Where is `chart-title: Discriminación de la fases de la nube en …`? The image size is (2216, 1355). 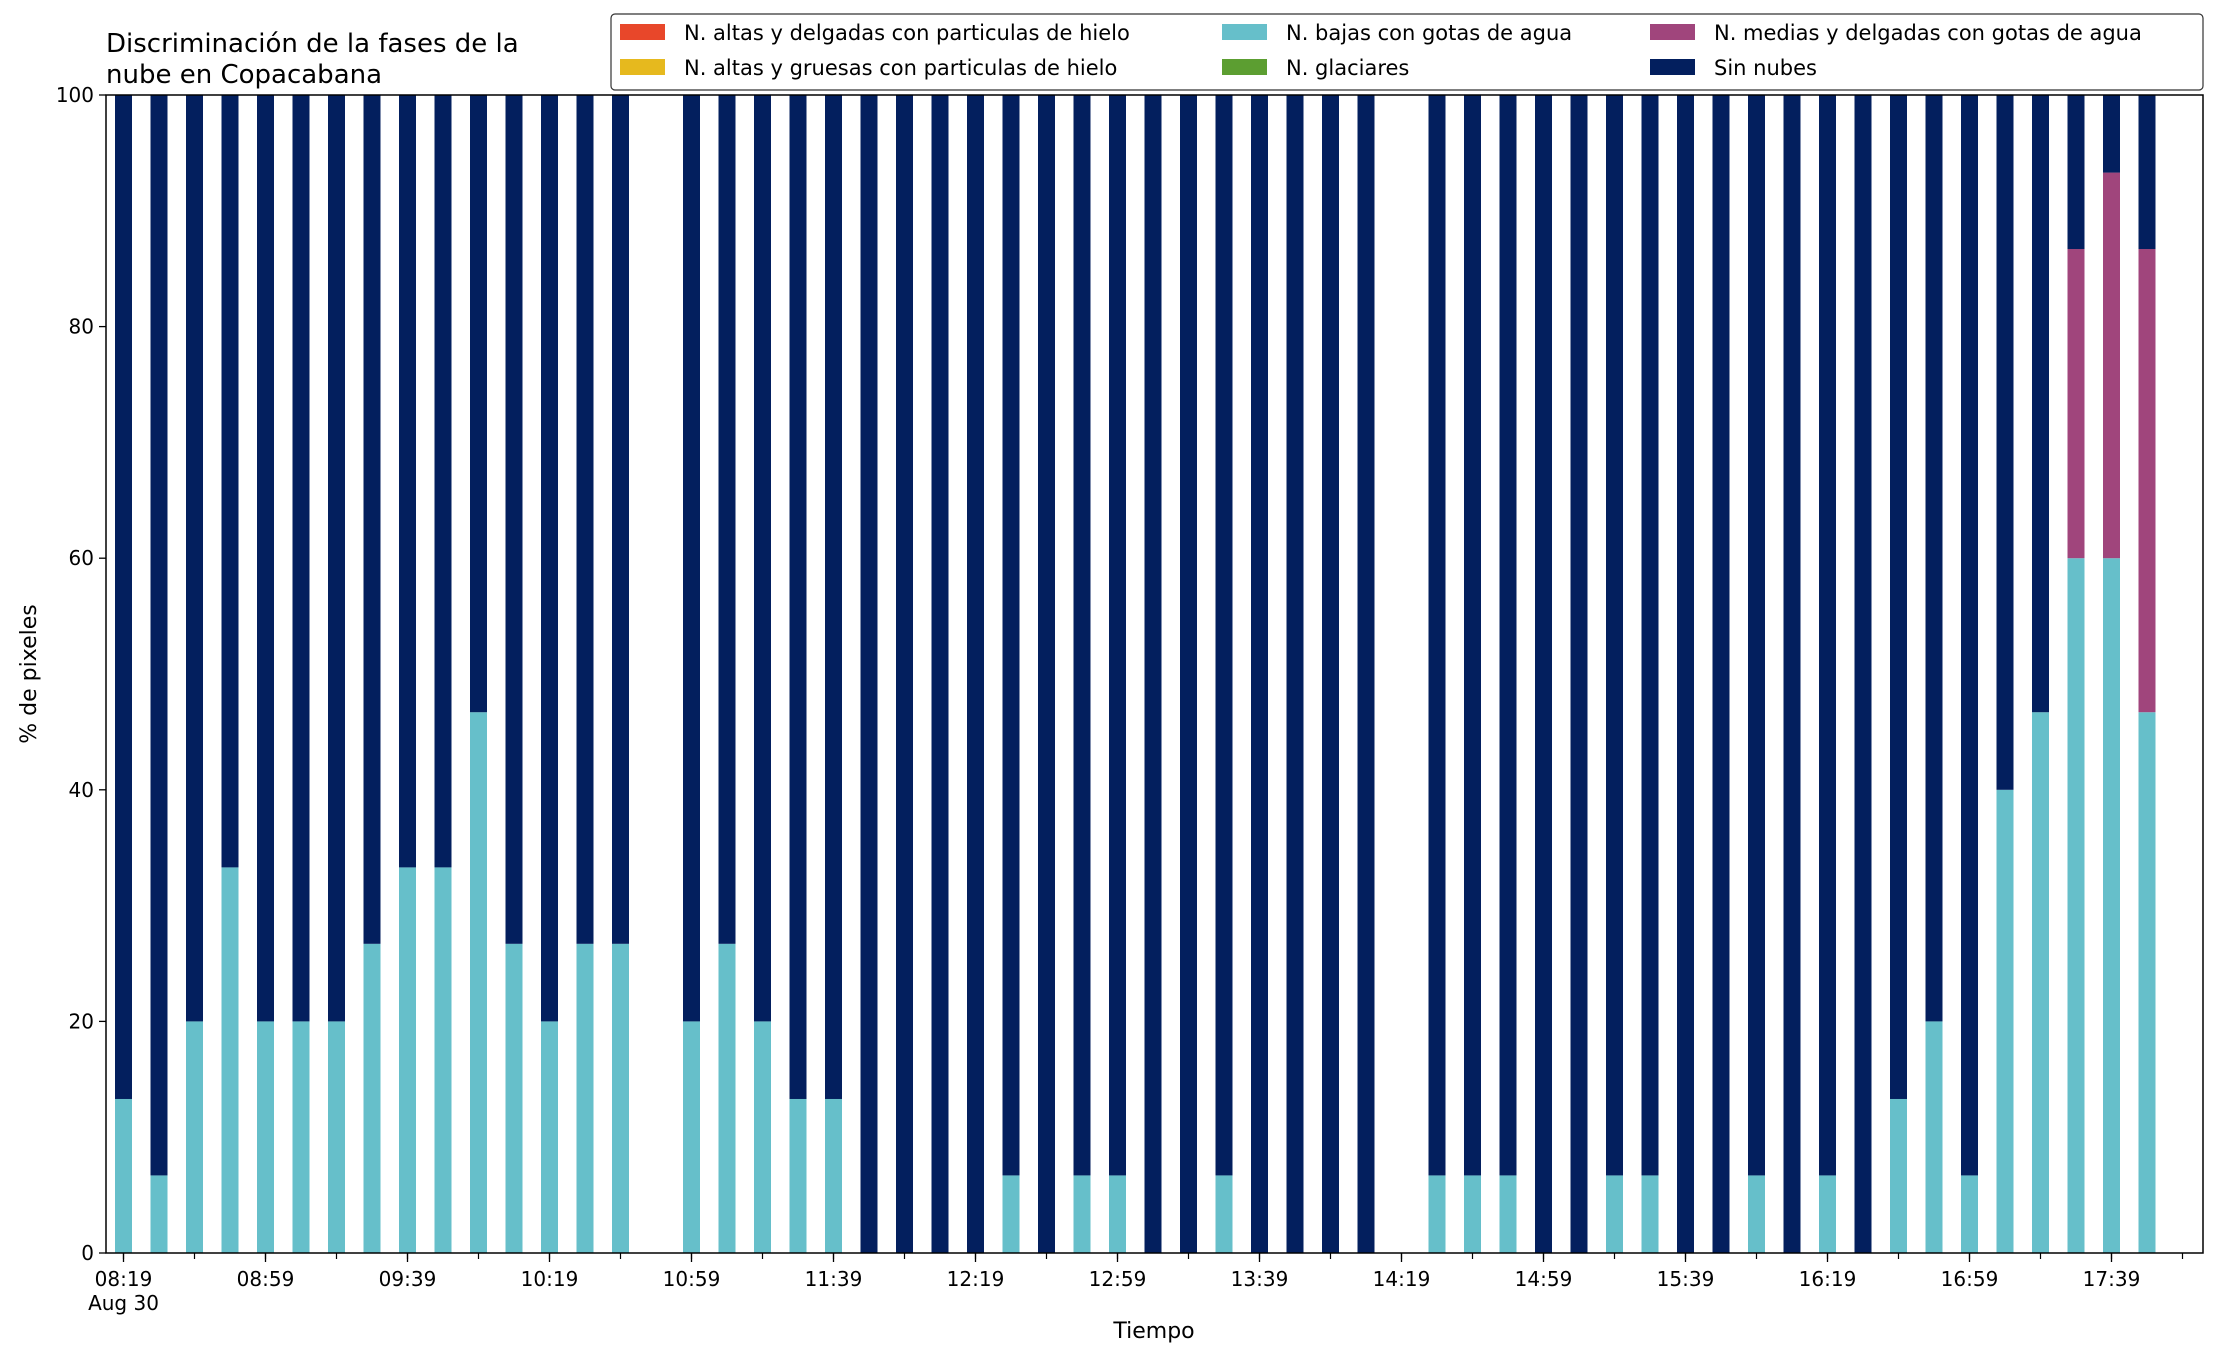 chart-title: Discriminación de la fases de la nube en … is located at coordinates (312, 59).